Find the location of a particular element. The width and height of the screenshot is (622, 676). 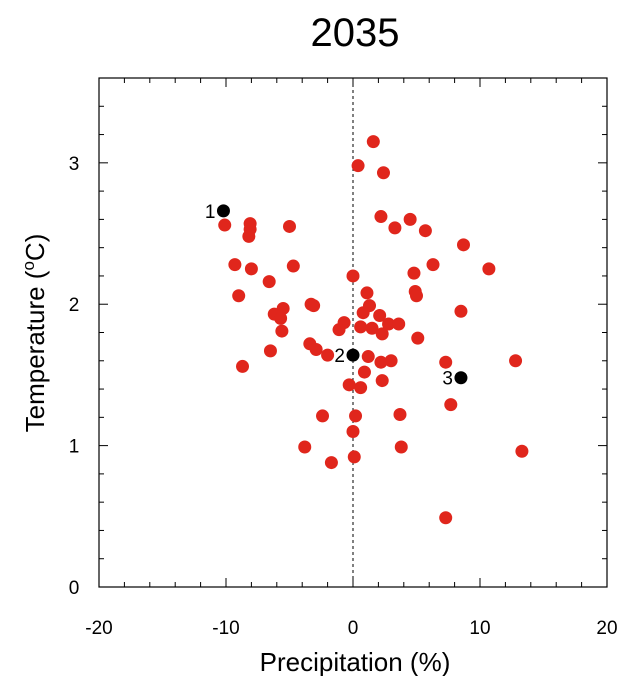

x-tick-label: 0 is located at coordinates (353, 628).